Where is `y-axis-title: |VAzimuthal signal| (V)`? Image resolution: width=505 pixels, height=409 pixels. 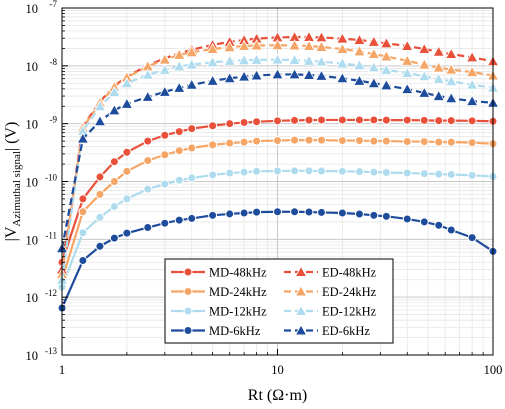
y-axis-title: |VAzimuthal signal| (V) is located at coordinates (13, 182).